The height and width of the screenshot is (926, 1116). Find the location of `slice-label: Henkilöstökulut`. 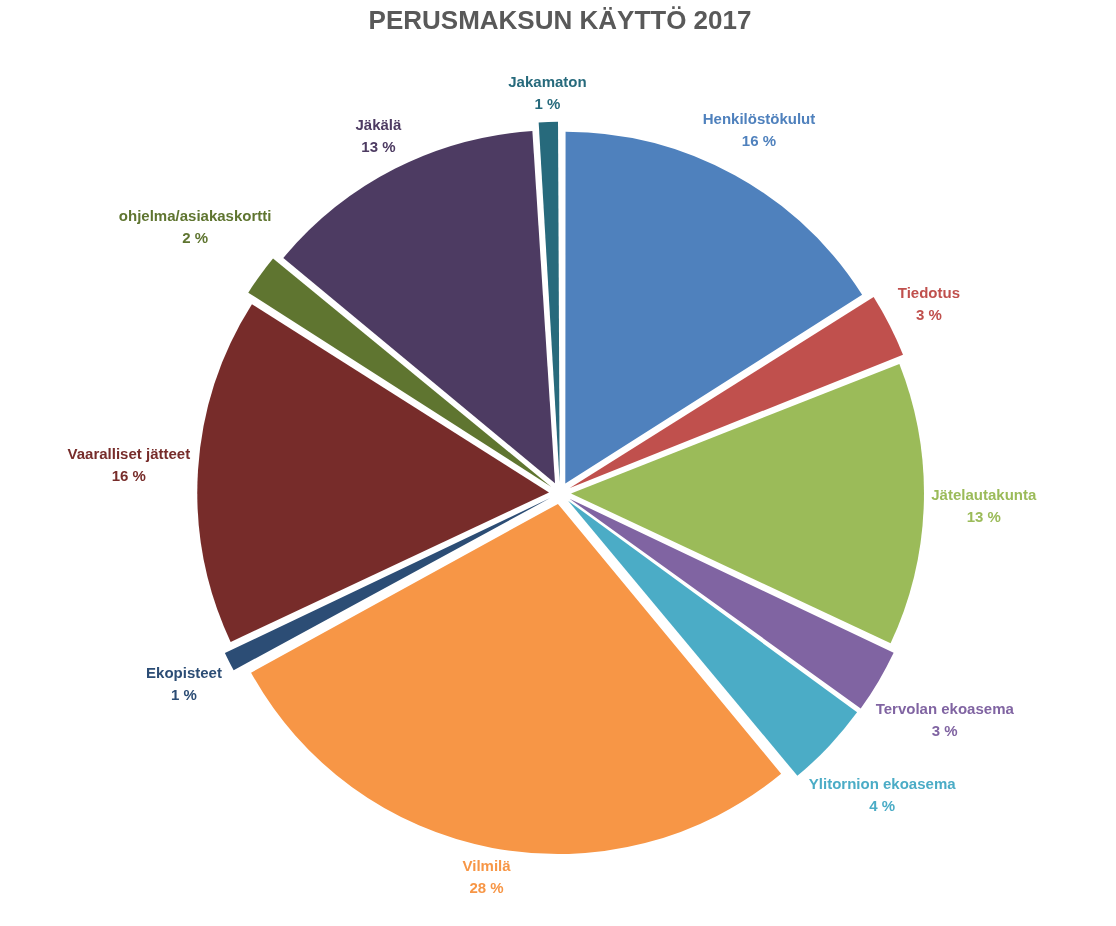

slice-label: Henkilöstökulut is located at coordinates (759, 119).